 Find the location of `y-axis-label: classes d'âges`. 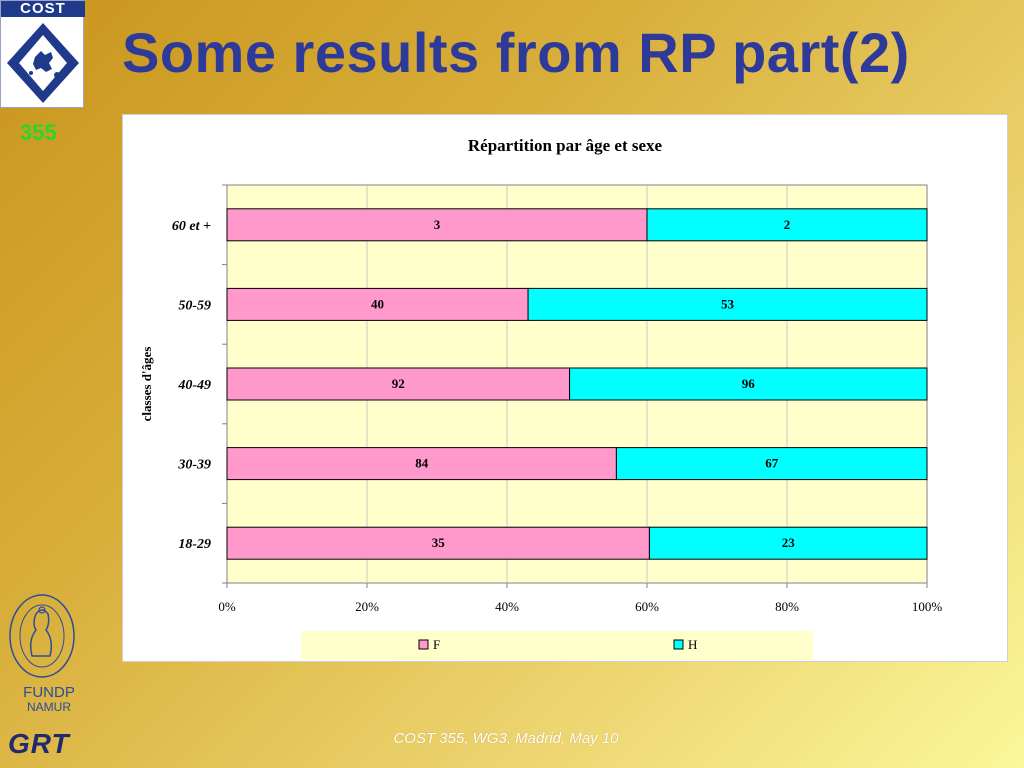

y-axis-label: classes d'âges is located at coordinates (146, 384).